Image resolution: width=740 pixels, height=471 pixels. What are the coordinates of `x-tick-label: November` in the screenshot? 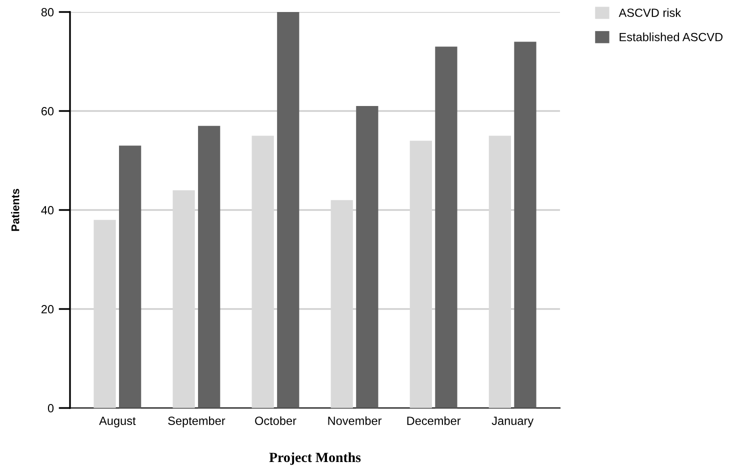 It's located at (355, 421).